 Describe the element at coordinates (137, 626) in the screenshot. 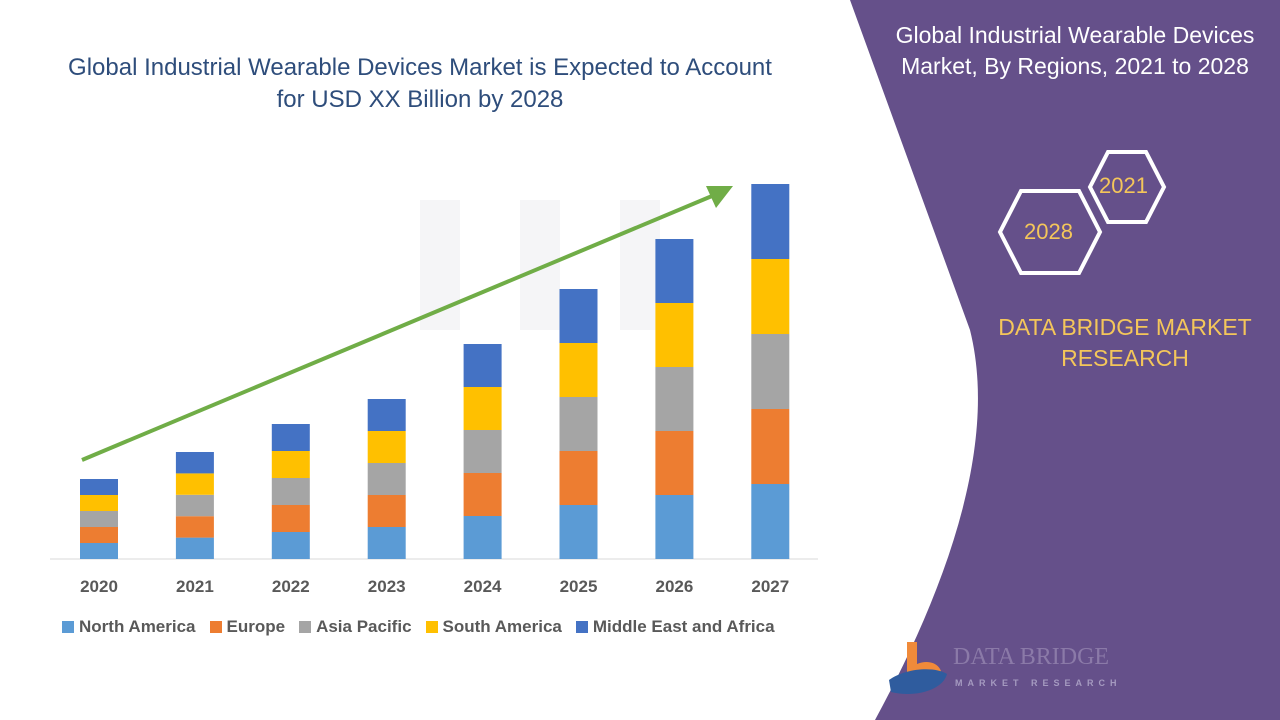

I see `legend-label: North America` at that location.